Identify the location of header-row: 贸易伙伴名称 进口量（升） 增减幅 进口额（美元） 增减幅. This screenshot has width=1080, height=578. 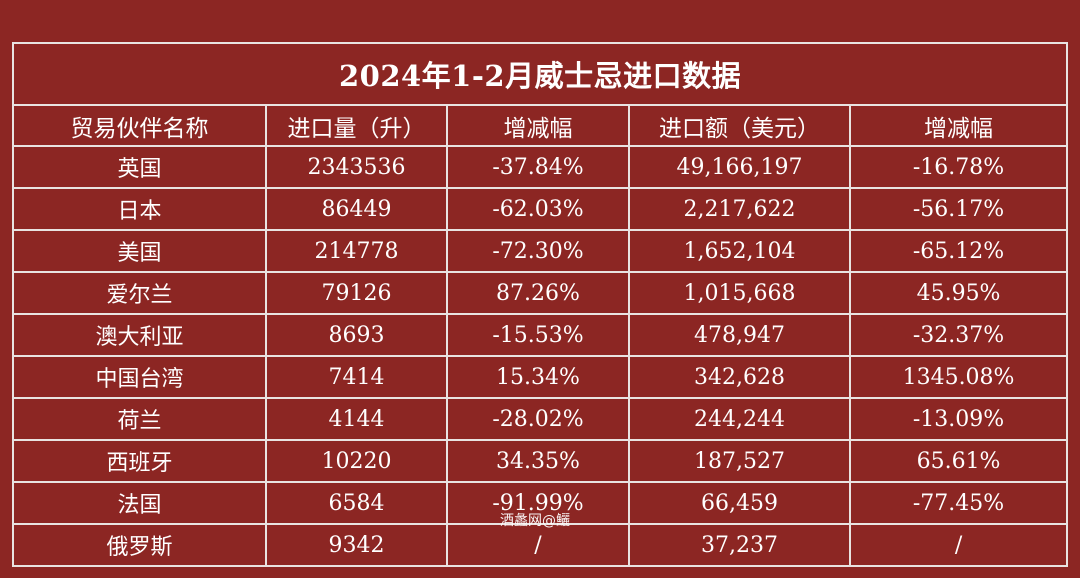
(540, 125).